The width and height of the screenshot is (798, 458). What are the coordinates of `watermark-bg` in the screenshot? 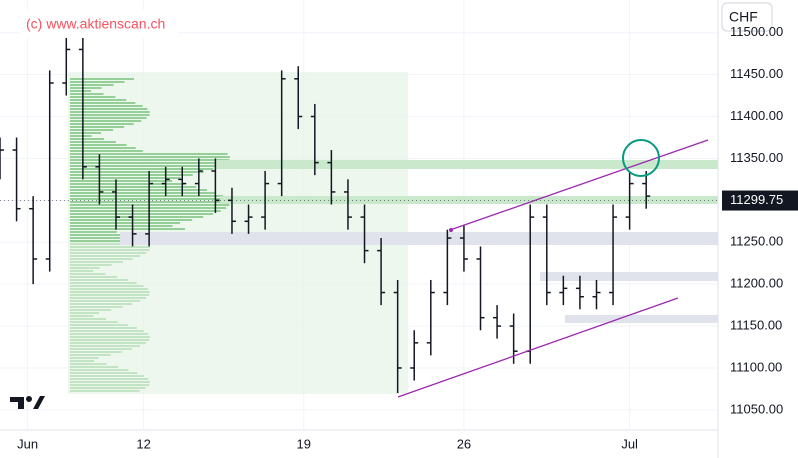 It's located at (99, 24).